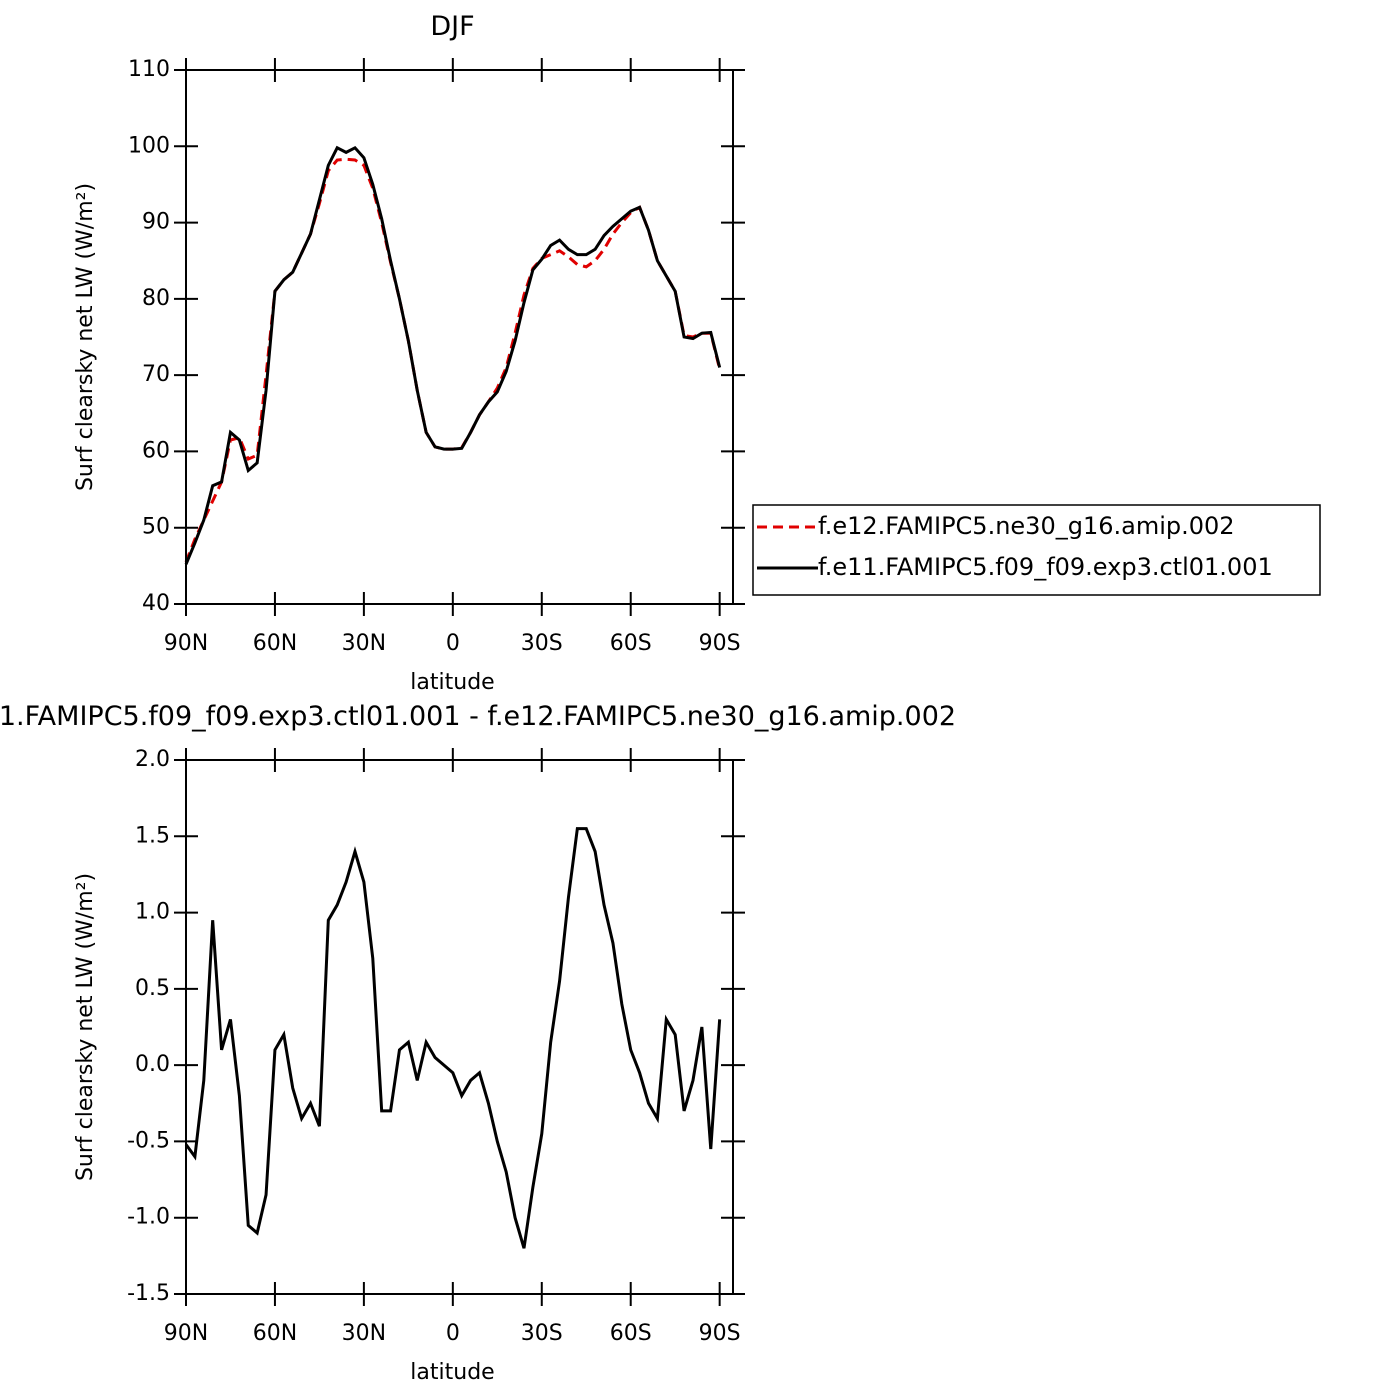  Describe the element at coordinates (1045, 567) in the screenshot. I see `legend-label: f.e11.FAMIPC5.f09_f09.exp3.ctl01.001` at that location.